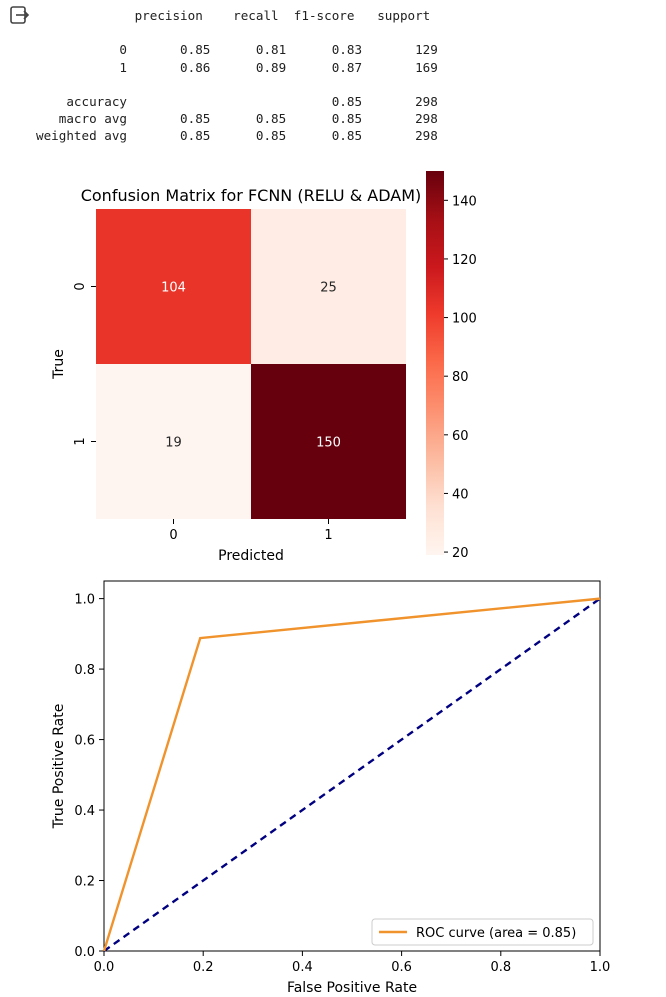  Describe the element at coordinates (84, 811) in the screenshot. I see `y-tick-label: 0.4` at that location.